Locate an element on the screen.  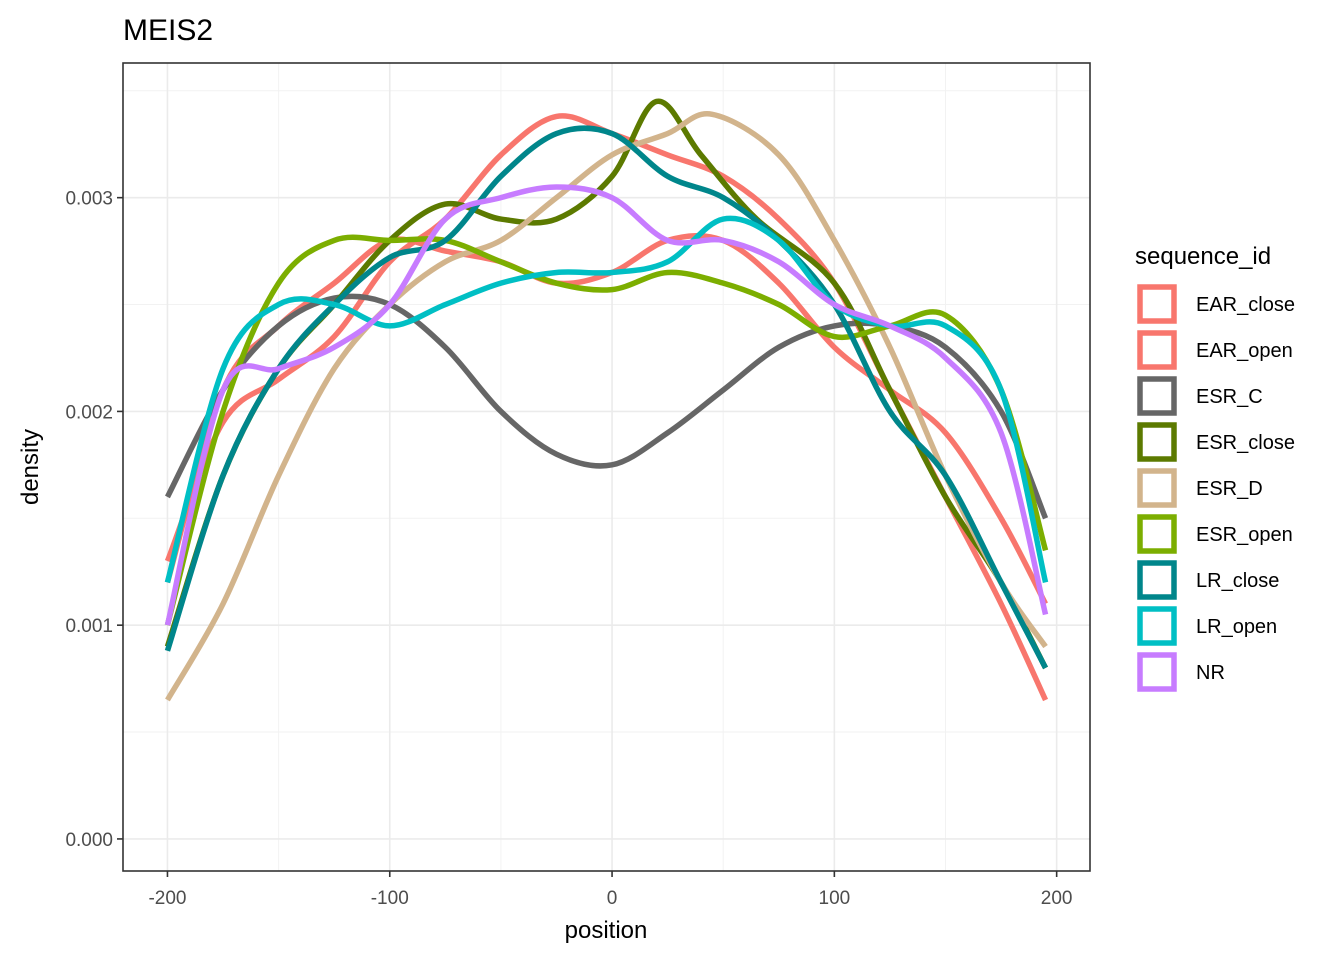
x-axis: -200 -100 0 100 200 is located at coordinates (610, 890).